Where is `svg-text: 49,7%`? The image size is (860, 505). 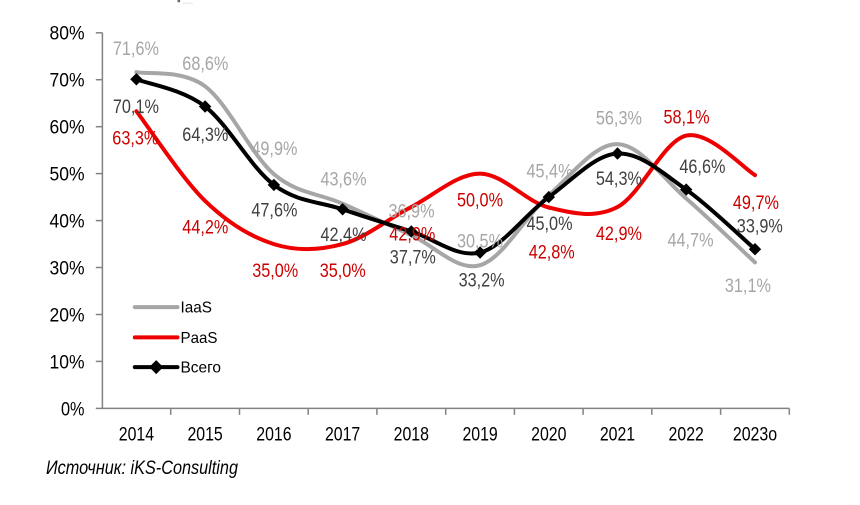 svg-text: 49,7% is located at coordinates (756, 203).